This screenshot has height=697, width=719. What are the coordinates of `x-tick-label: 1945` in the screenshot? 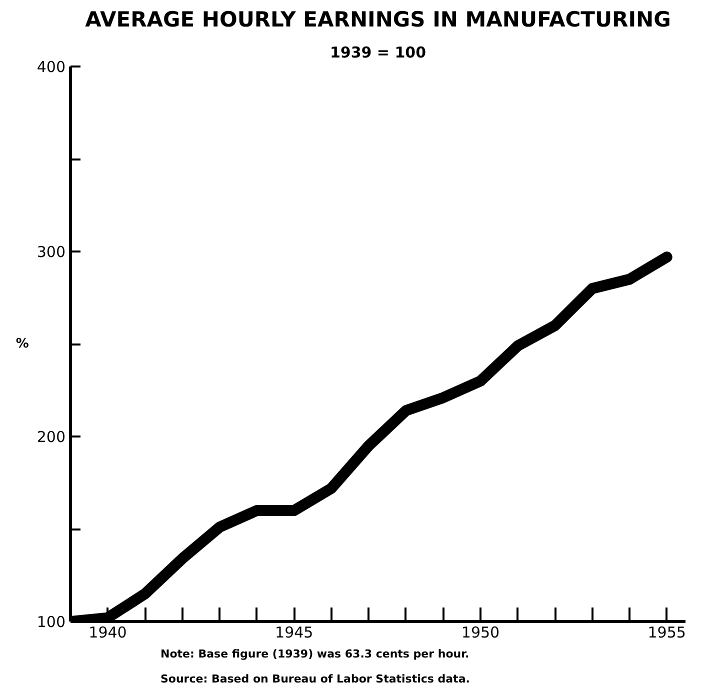 It's located at (294, 633).